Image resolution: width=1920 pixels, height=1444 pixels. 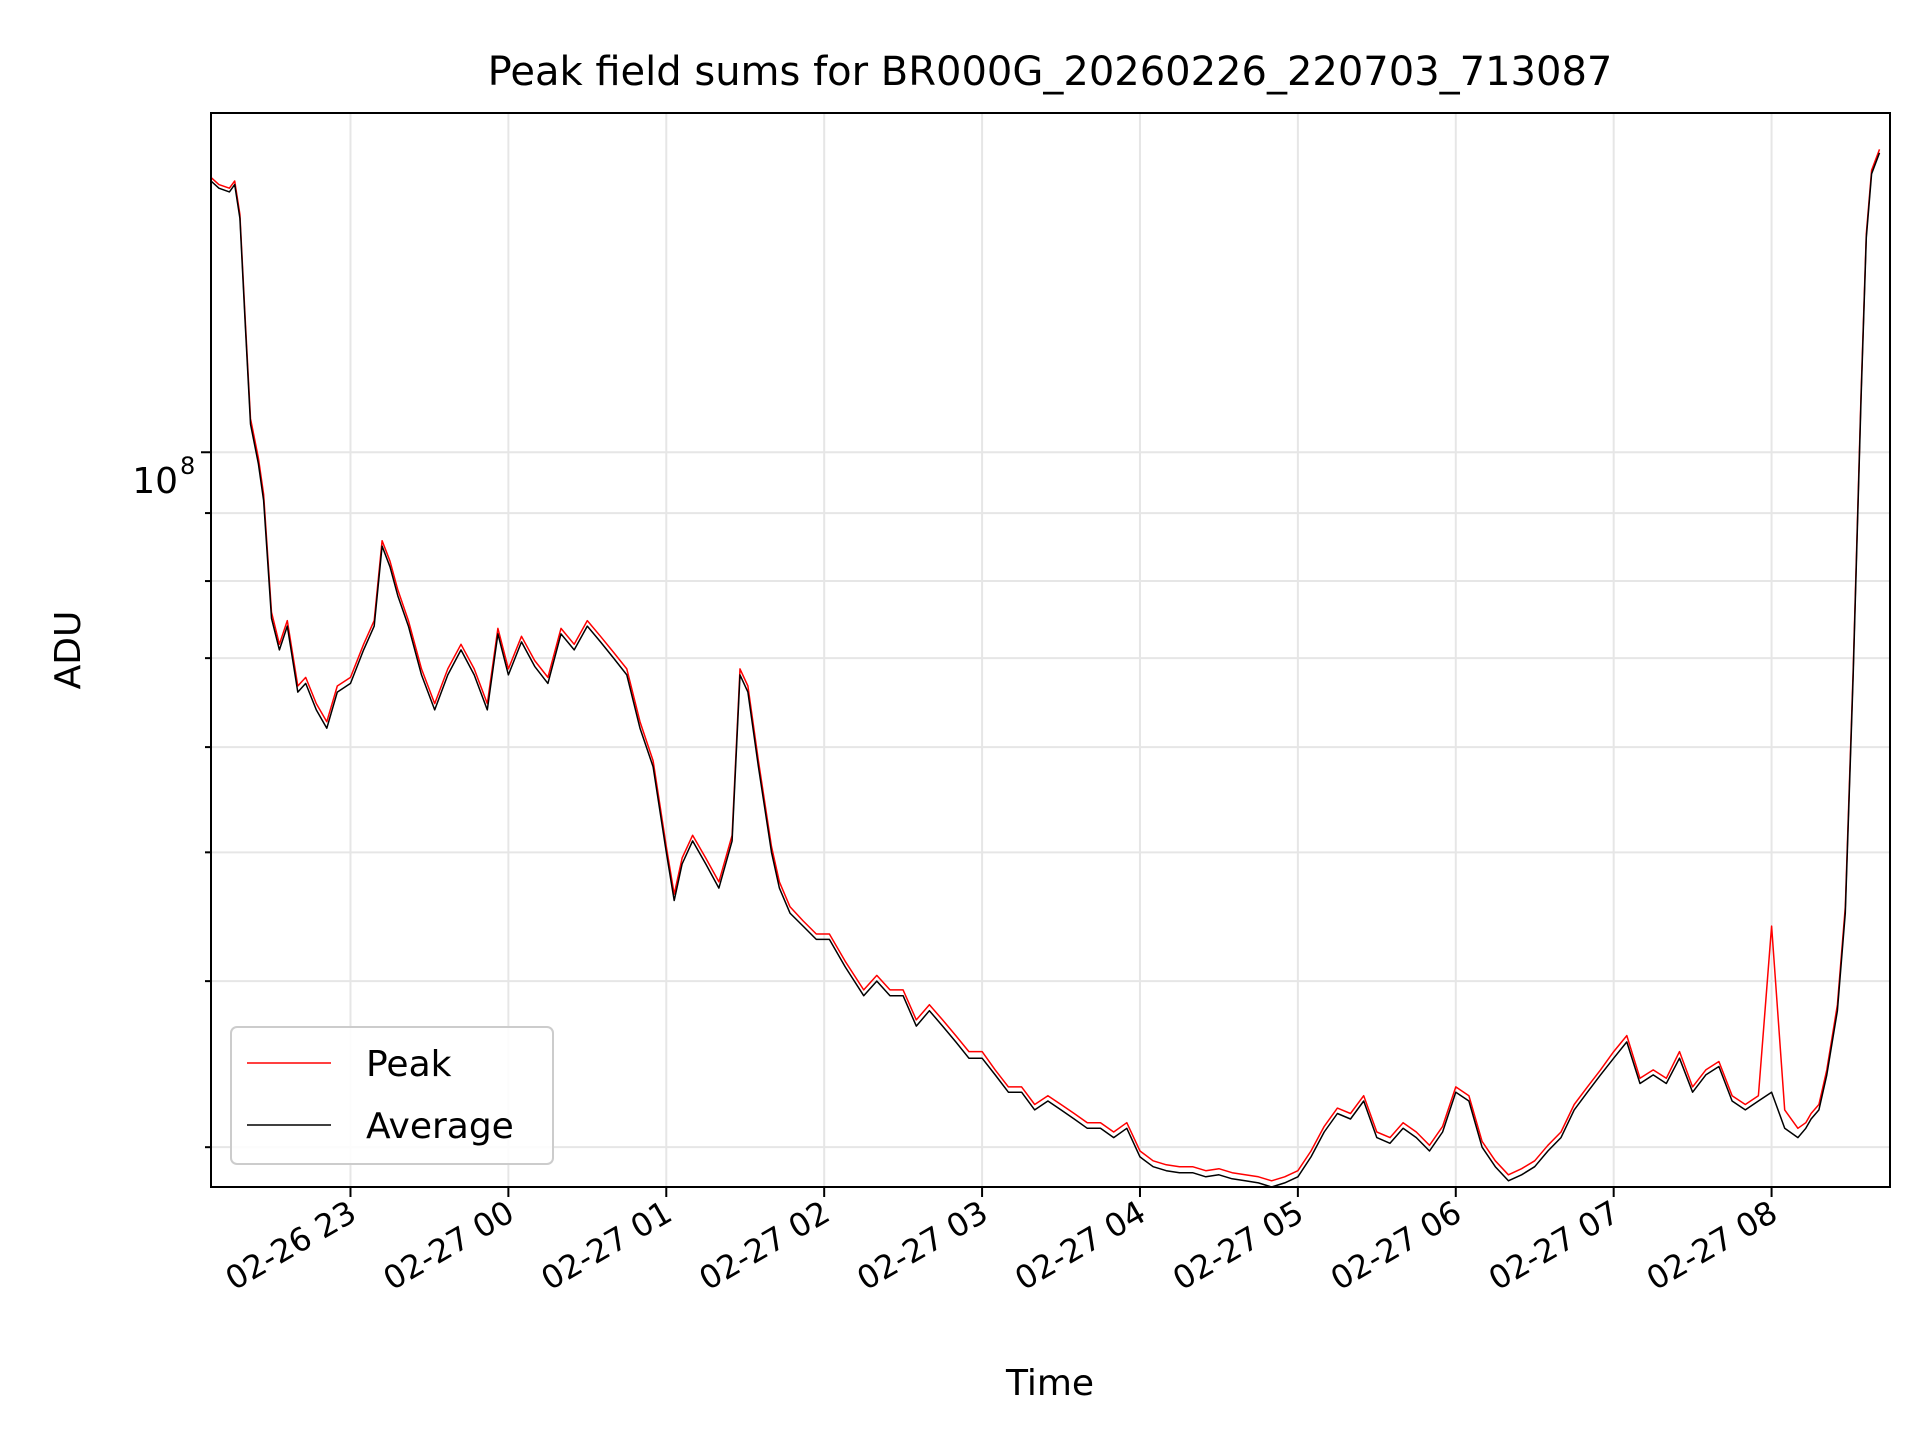 What do you see at coordinates (409, 1064) in the screenshot?
I see `legend-peak-label: Peak` at bounding box center [409, 1064].